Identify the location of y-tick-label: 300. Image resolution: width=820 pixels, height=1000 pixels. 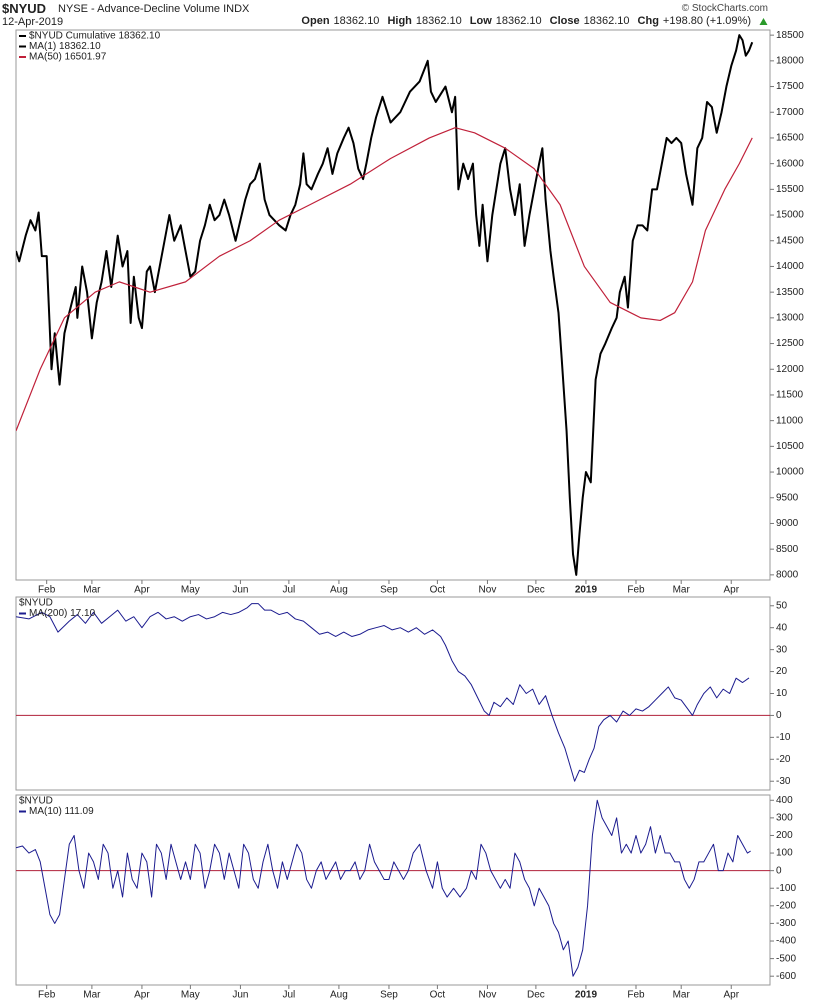
(784, 818).